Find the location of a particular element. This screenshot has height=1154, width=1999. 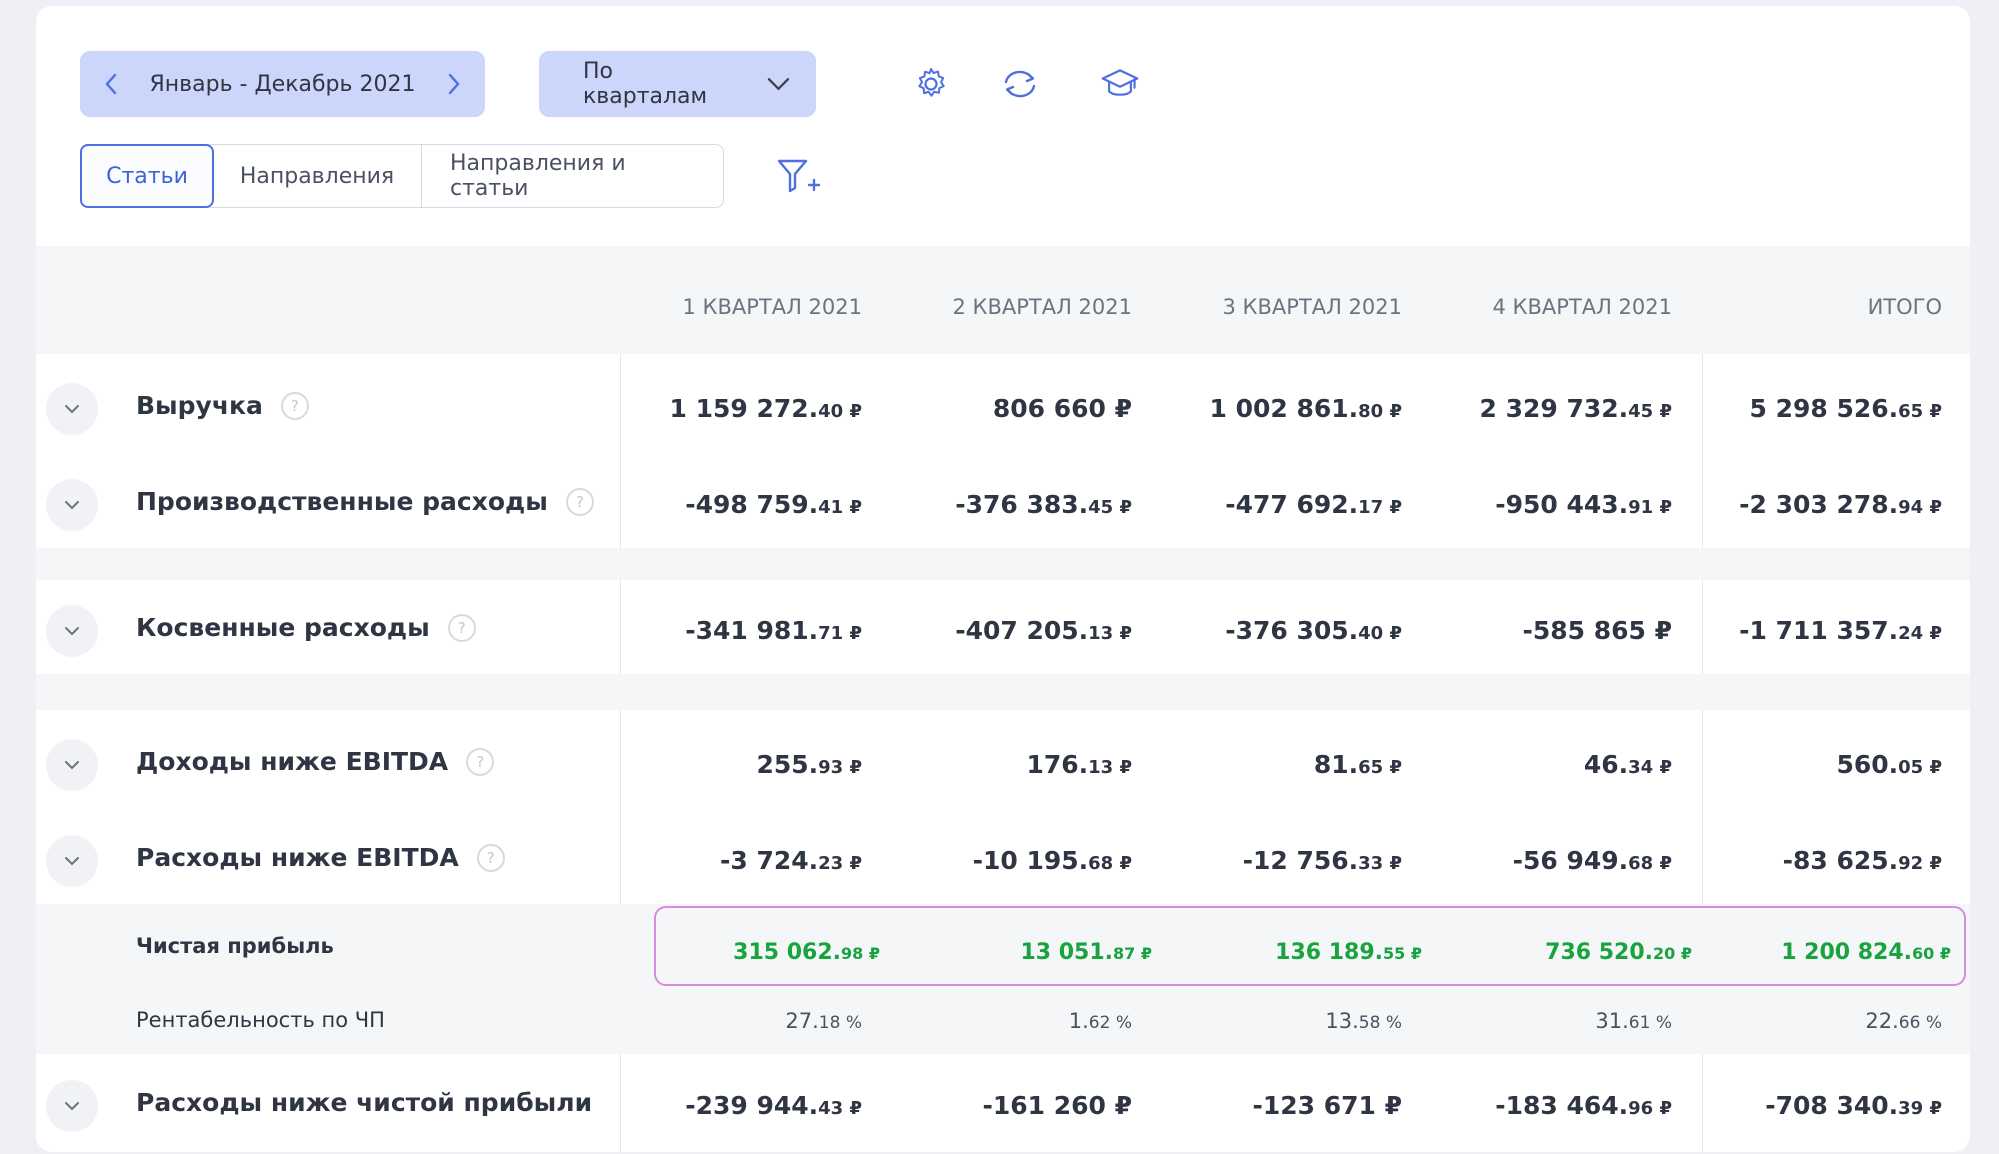

value-cell: -161 260 ₽ is located at coordinates (1057, 1105).